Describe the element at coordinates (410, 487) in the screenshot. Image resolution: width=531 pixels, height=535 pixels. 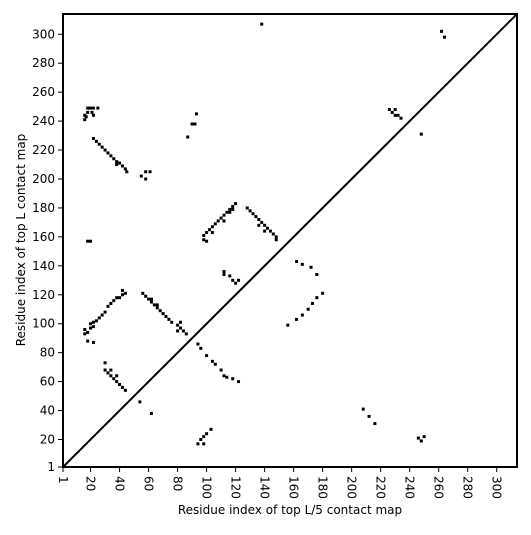
I see `x-tick-label: 240` at that location.